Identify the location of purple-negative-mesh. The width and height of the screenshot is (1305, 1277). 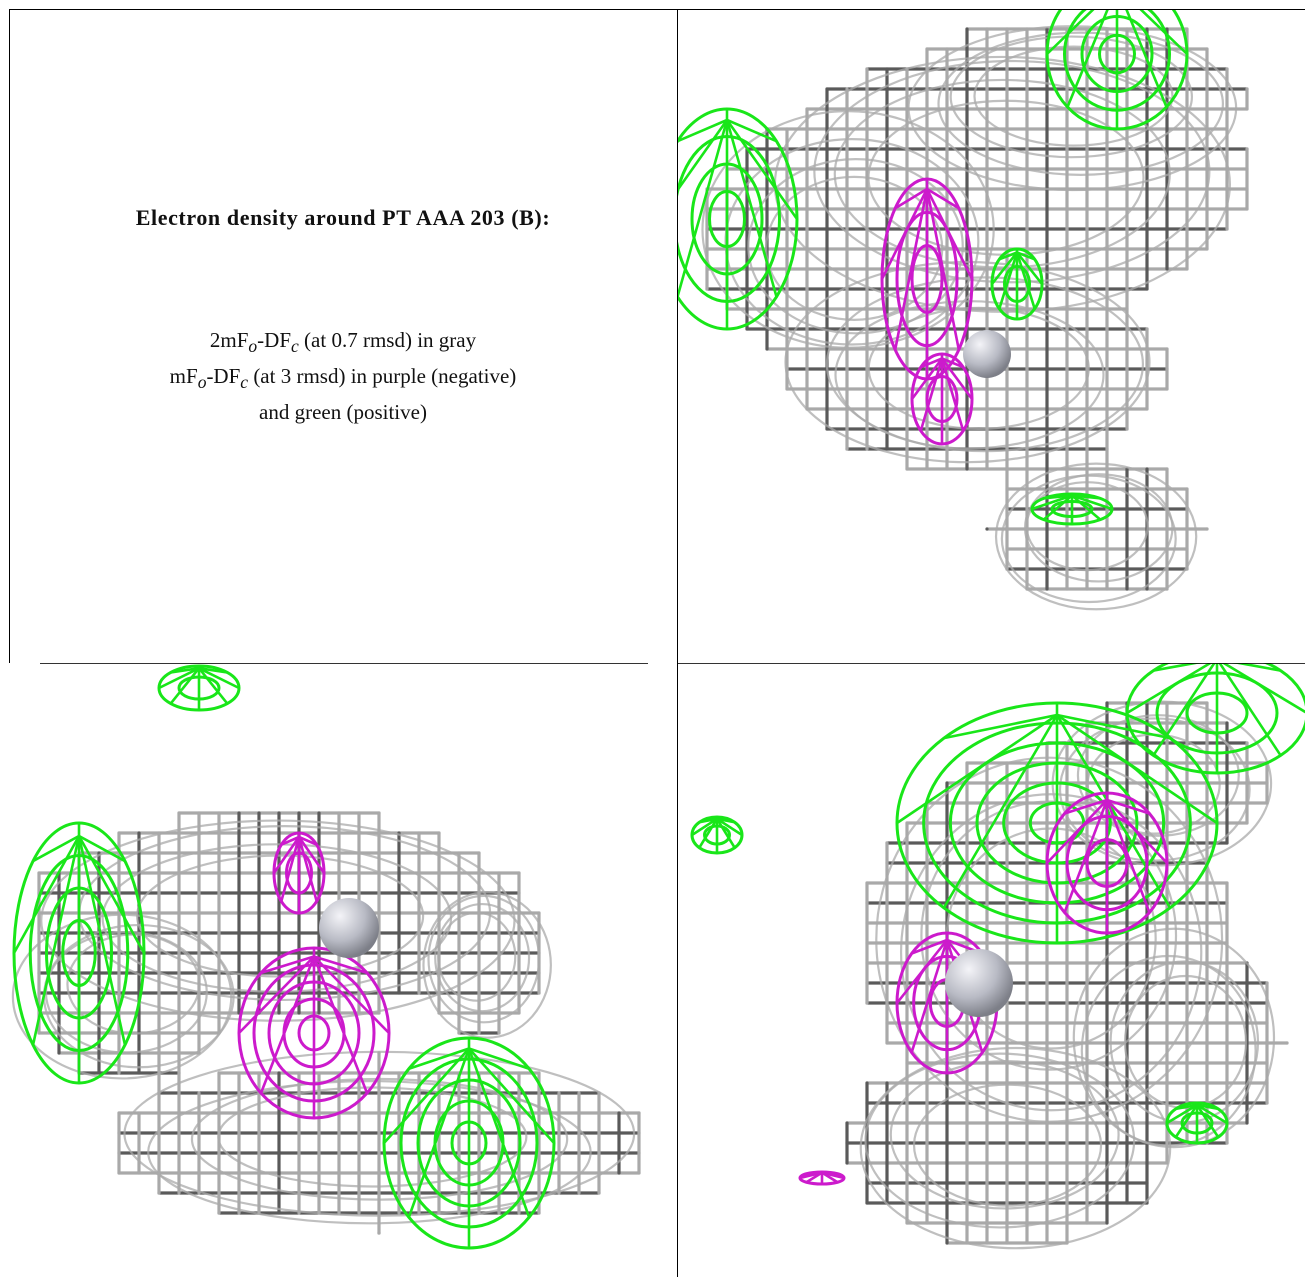
(927, 311).